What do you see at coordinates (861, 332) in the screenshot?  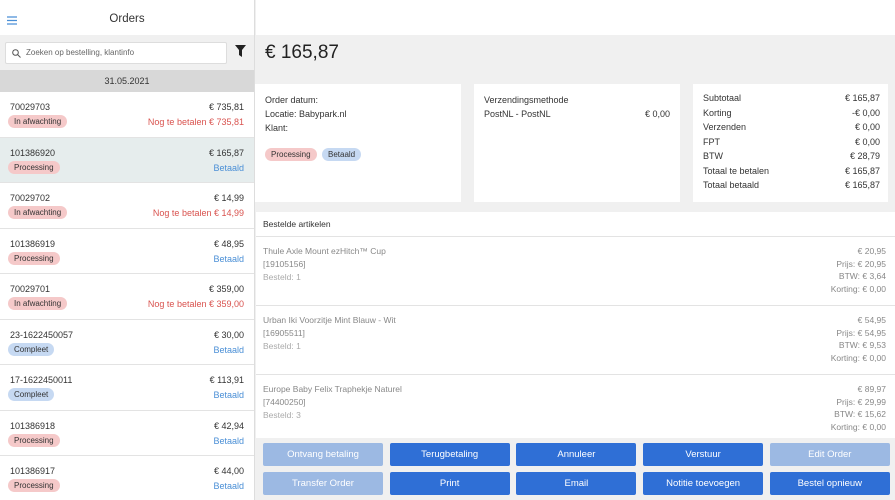 I see `item-price: Prijs: € 54,95` at bounding box center [861, 332].